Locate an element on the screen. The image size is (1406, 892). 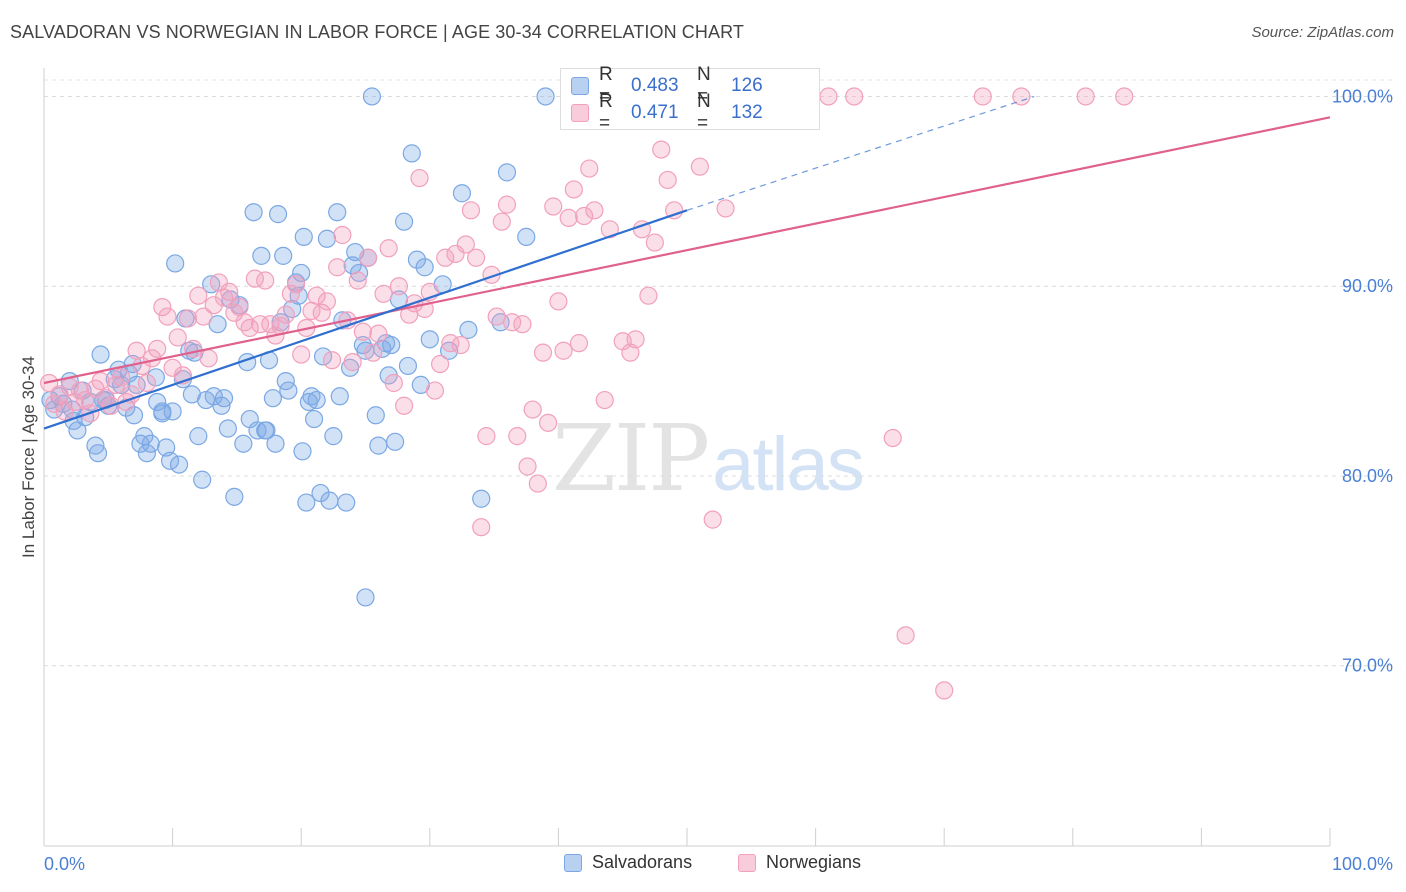
series-legend: Salvadorans Norwegians is located at coordinates (703, 865).